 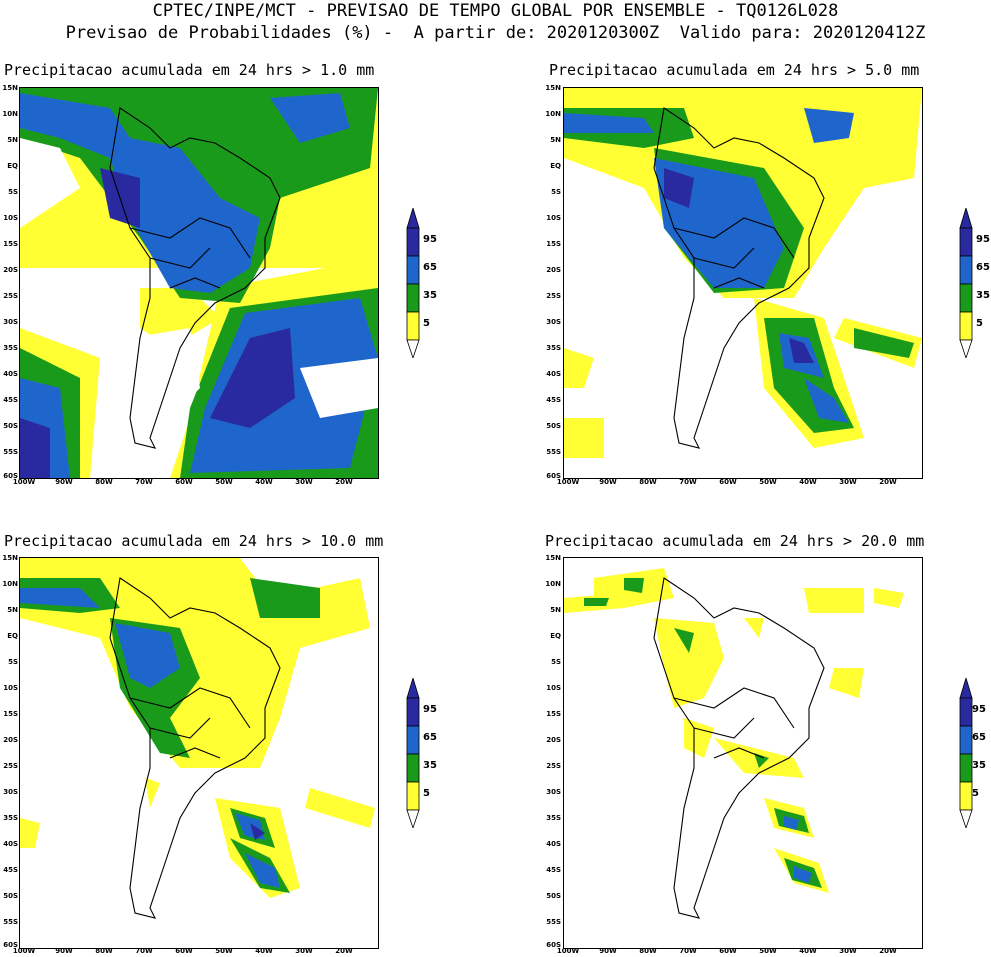 I want to click on prob-5-areas, so click(x=734, y=730).